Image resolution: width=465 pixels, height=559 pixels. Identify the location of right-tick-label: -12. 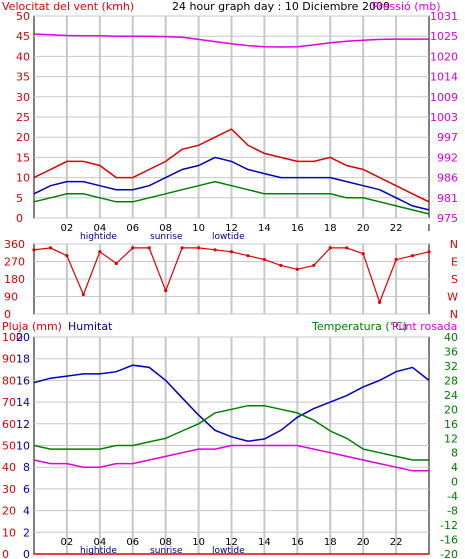
(449, 525).